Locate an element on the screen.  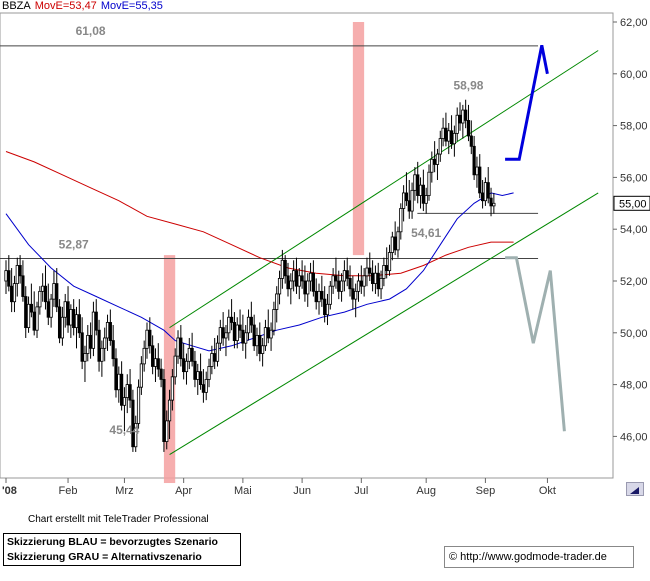
x-tick-label: Jul is located at coordinates (361, 491).